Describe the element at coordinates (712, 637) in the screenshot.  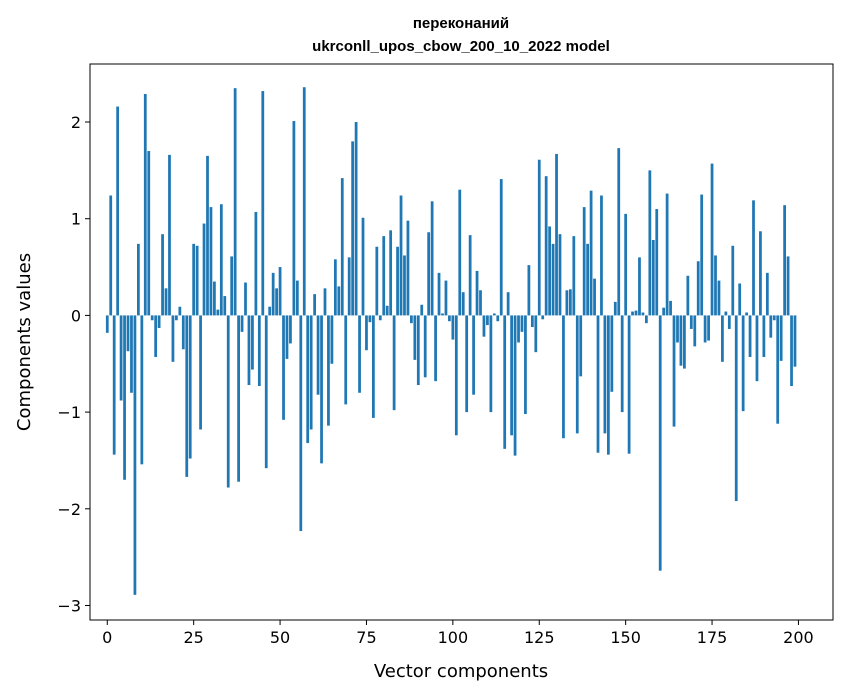
I see `x-tick-label: 175` at that location.